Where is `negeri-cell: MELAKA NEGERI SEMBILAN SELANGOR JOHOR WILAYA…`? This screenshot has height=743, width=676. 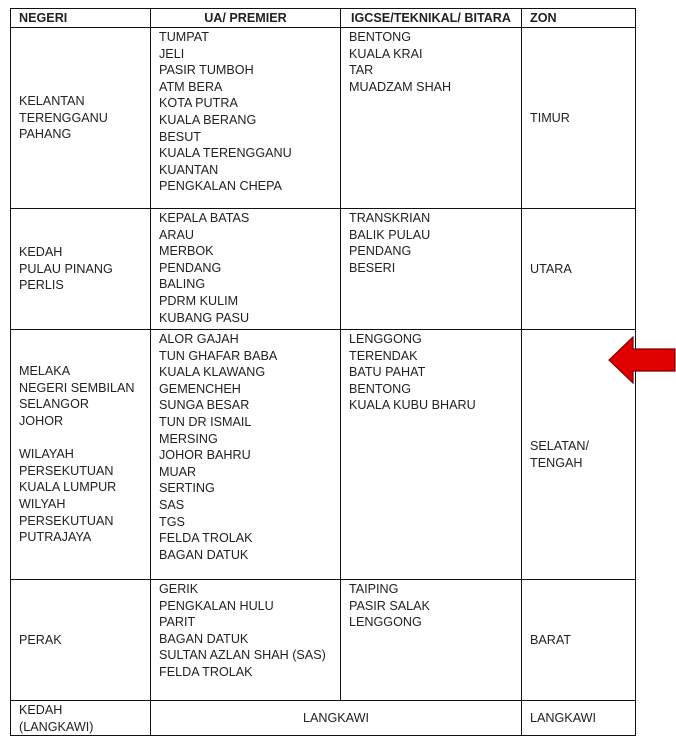
negeri-cell: MELAKA NEGERI SEMBILAN SELANGOR JOHOR WILAYA… is located at coordinates (80, 454).